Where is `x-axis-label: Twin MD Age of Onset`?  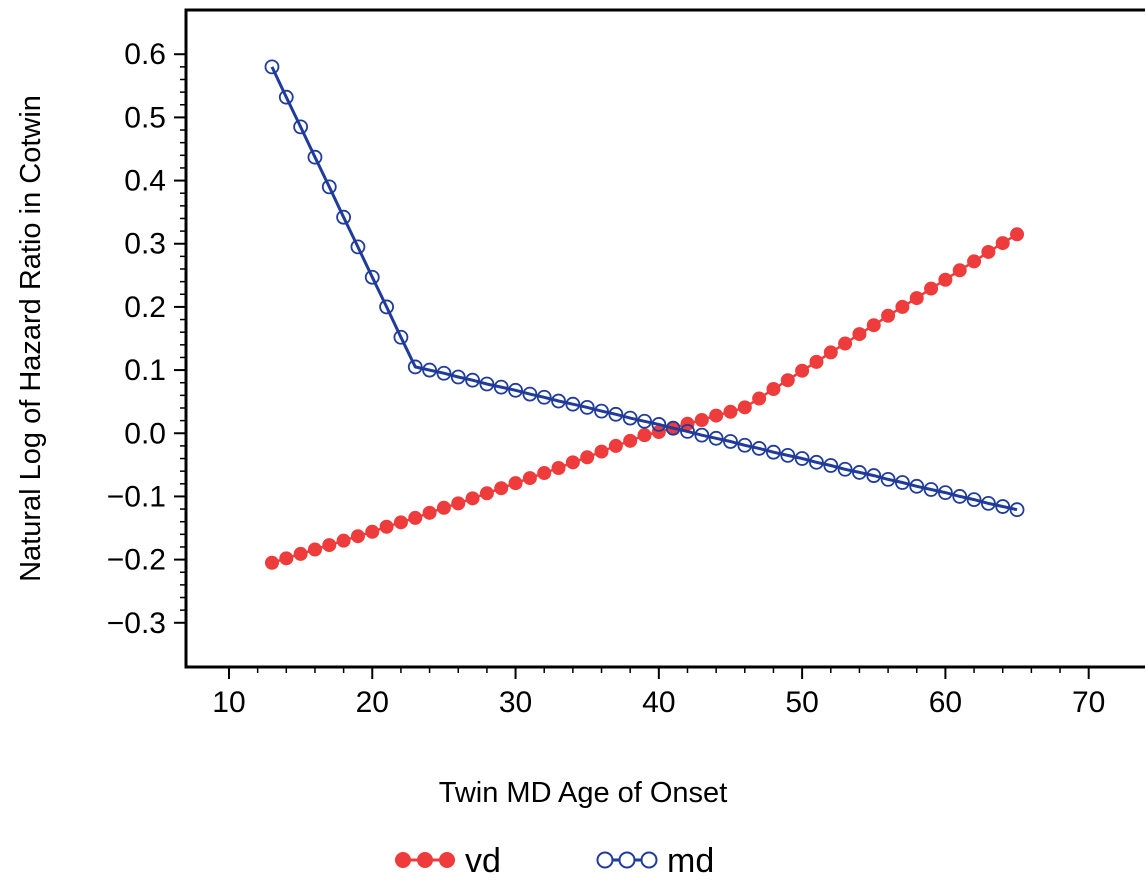
x-axis-label: Twin MD Age of Onset is located at coordinates (583, 793).